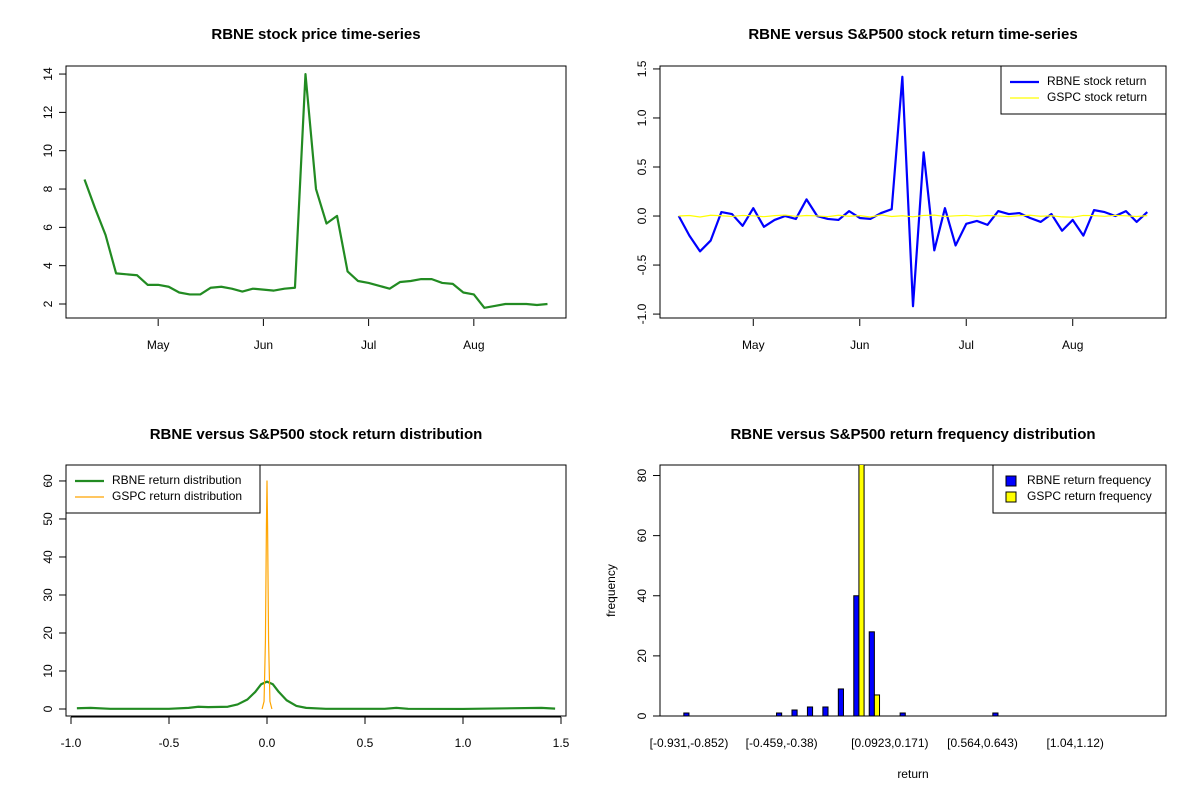 The height and width of the screenshot is (800, 1200). Describe the element at coordinates (48, 303) in the screenshot. I see `y-tick-label: 2` at that location.